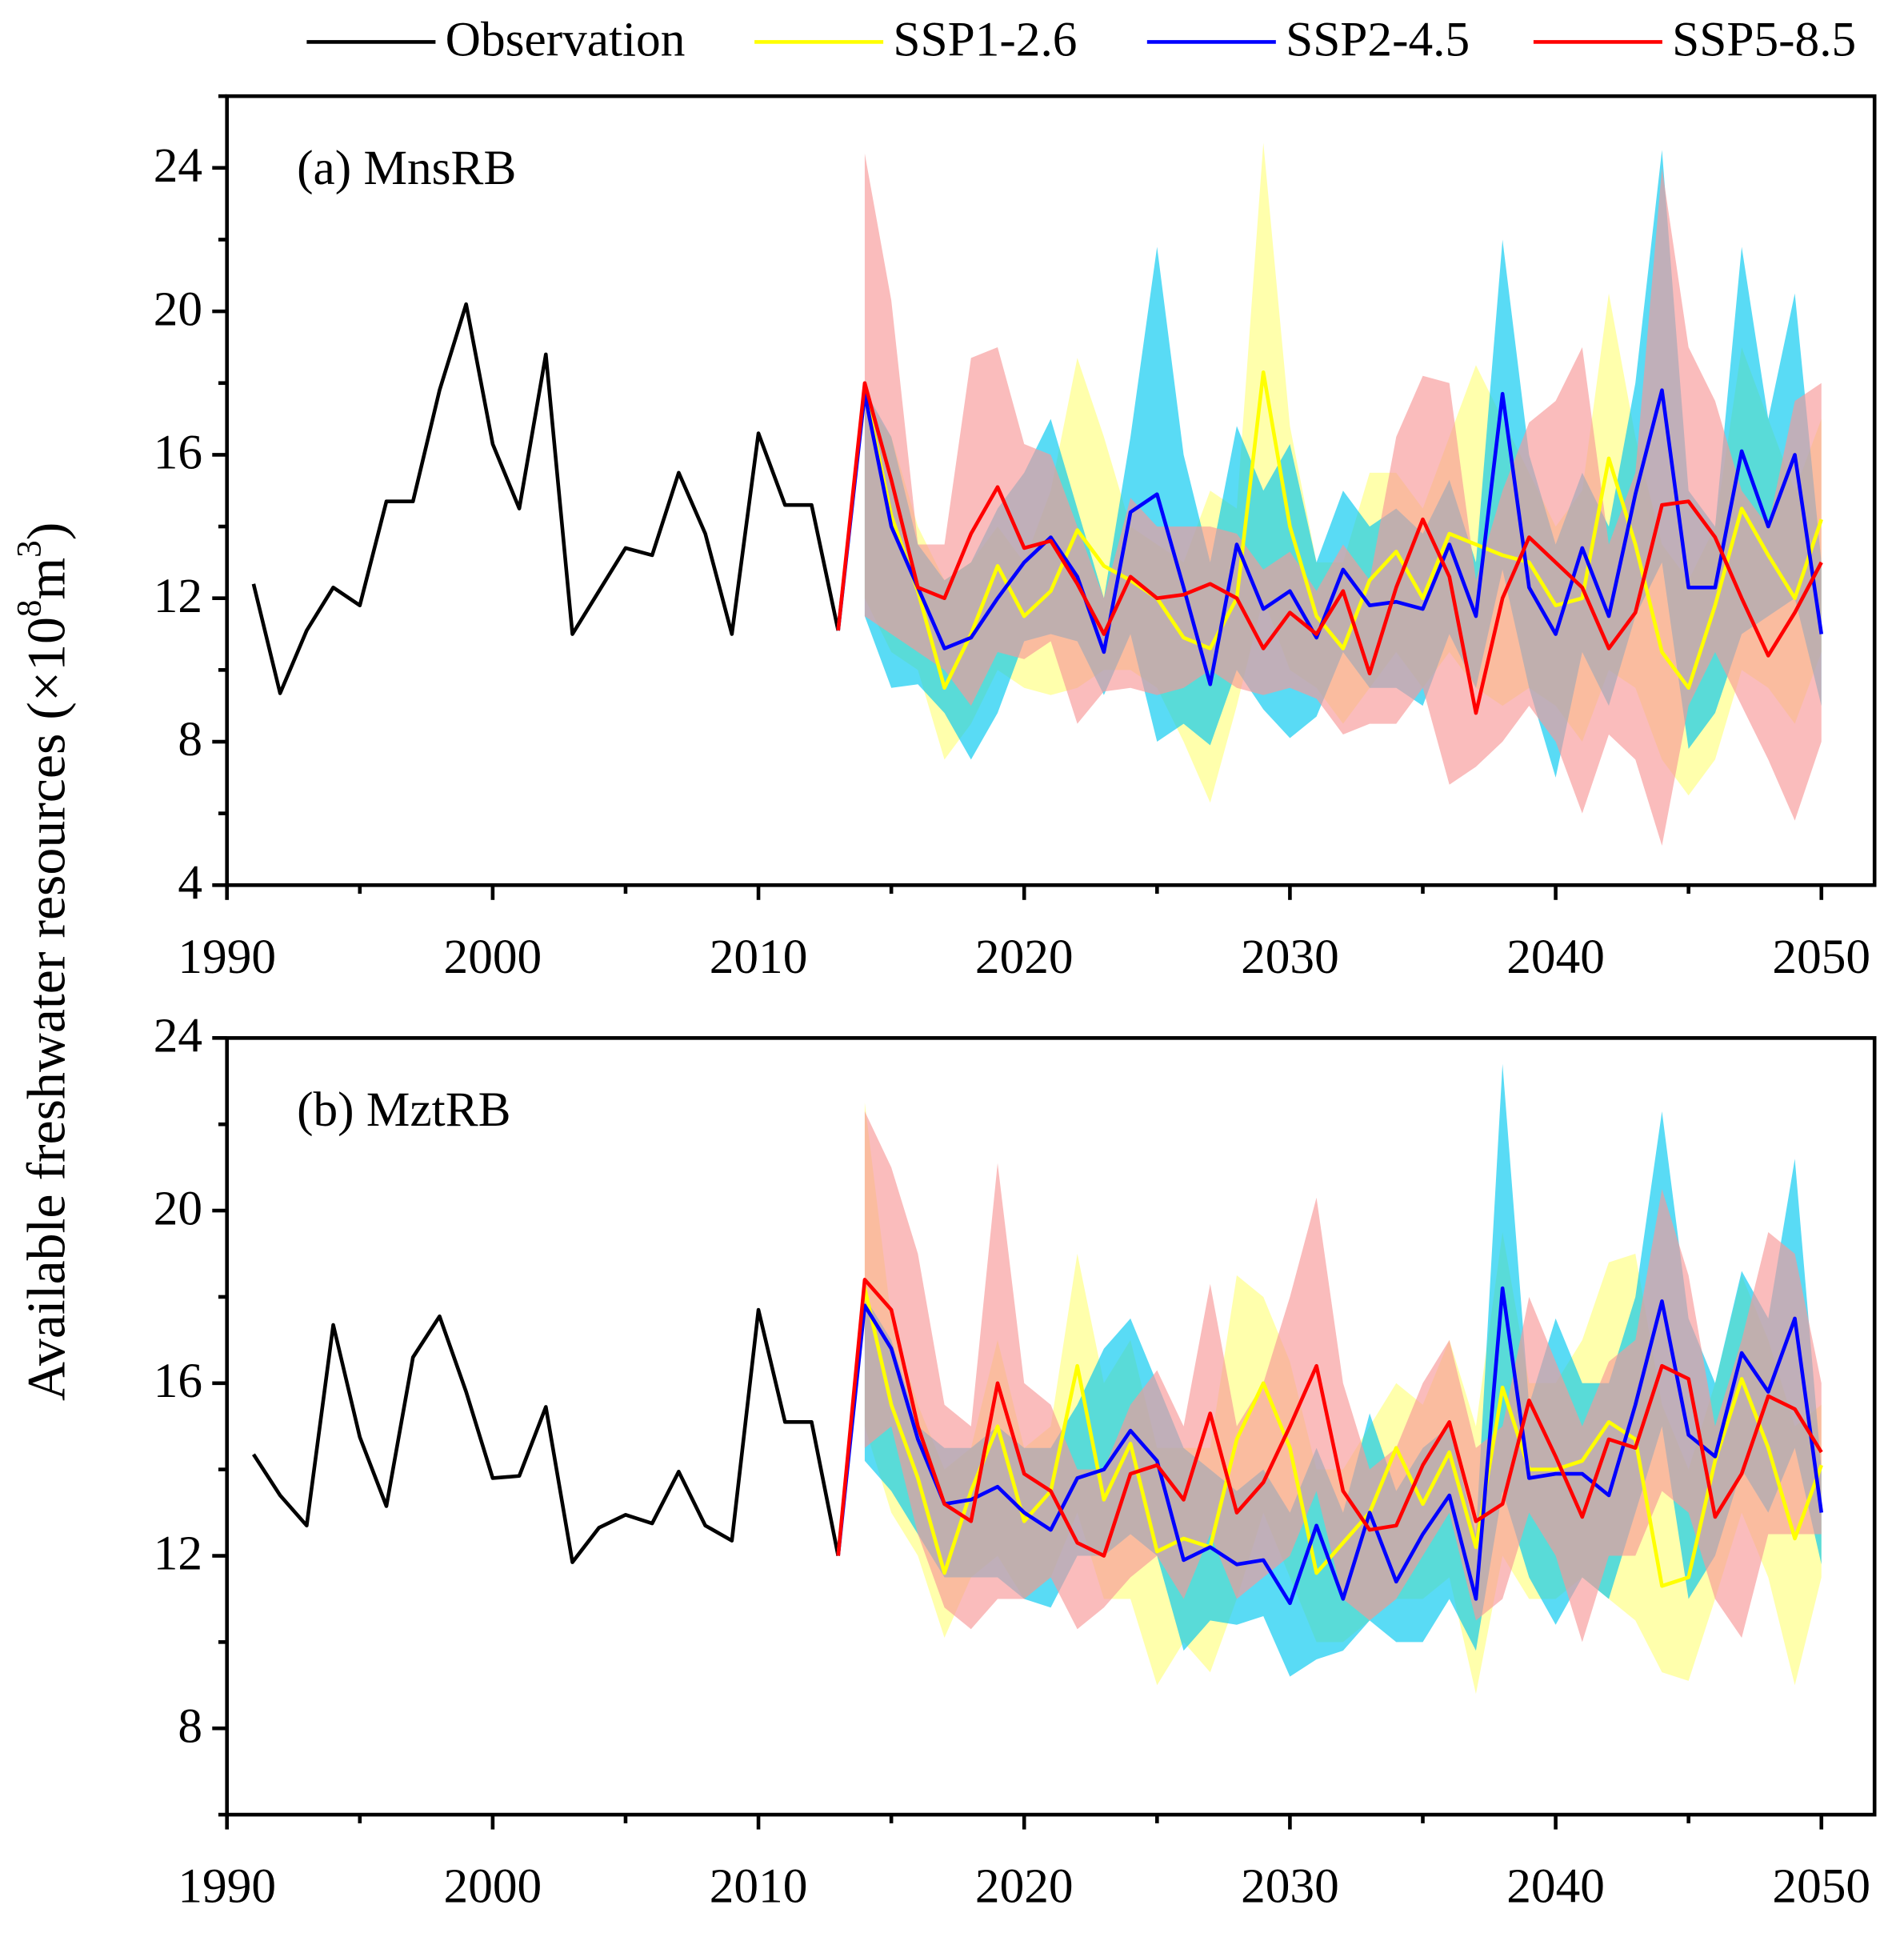 The image size is (1904, 1933). What do you see at coordinates (190, 882) in the screenshot?
I see `y-tick-label: 4` at bounding box center [190, 882].